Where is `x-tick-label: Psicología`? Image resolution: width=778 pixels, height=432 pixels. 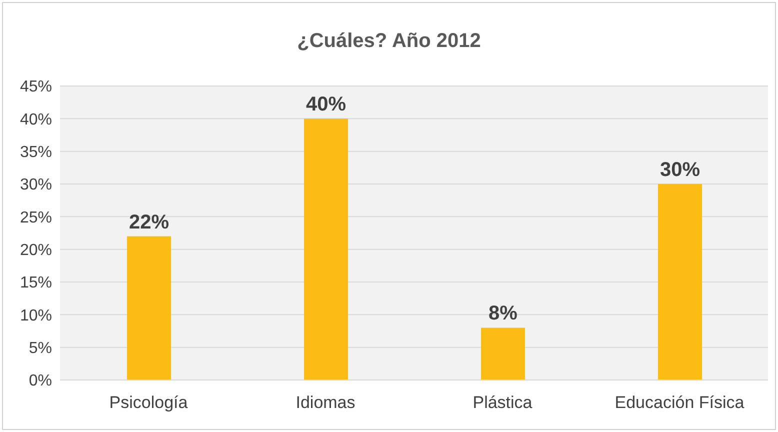 x-tick-label: Psicología is located at coordinates (148, 402).